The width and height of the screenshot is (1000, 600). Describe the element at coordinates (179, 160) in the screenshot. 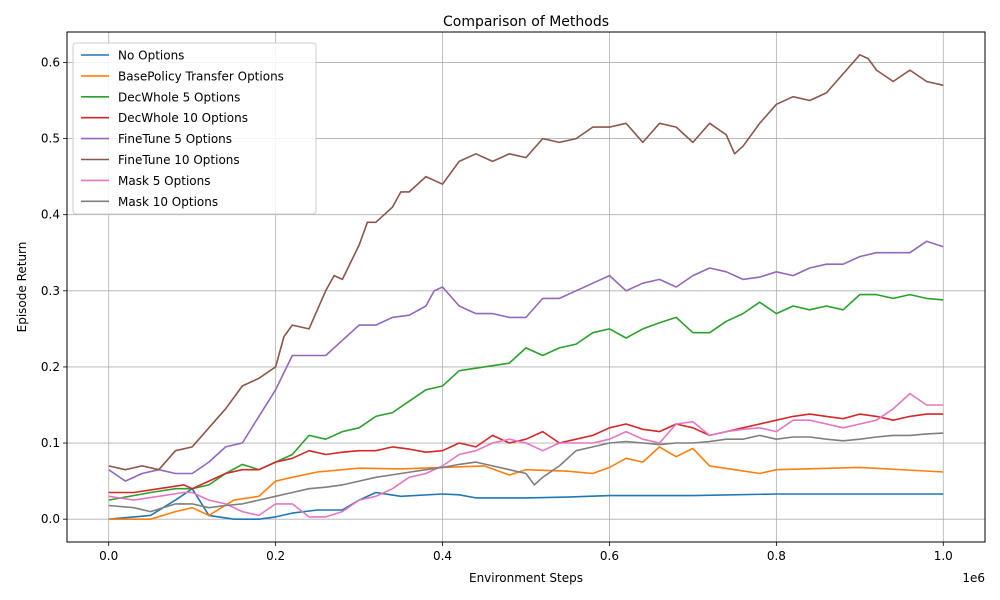

I see `legend-label: FineTune 10 Options` at that location.